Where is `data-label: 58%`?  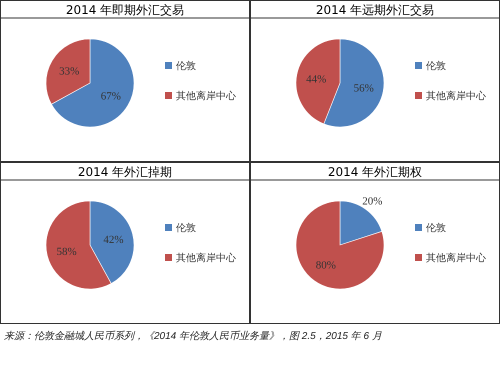
data-label: 58% is located at coordinates (66, 252).